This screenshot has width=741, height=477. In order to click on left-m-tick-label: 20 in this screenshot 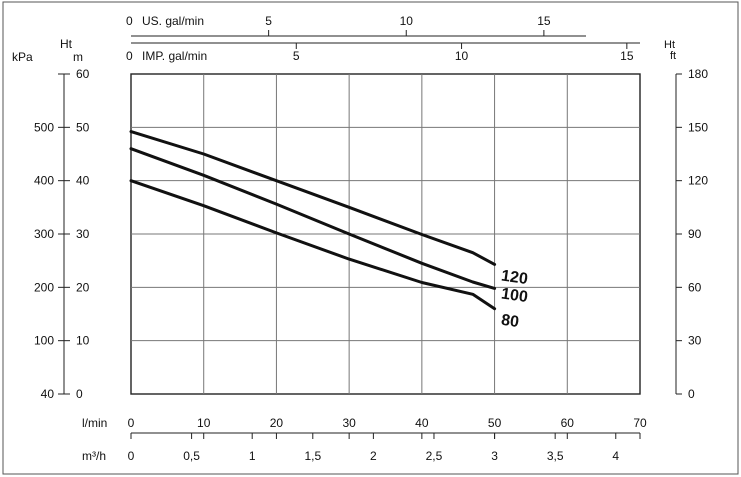, I will do `click(83, 287)`.